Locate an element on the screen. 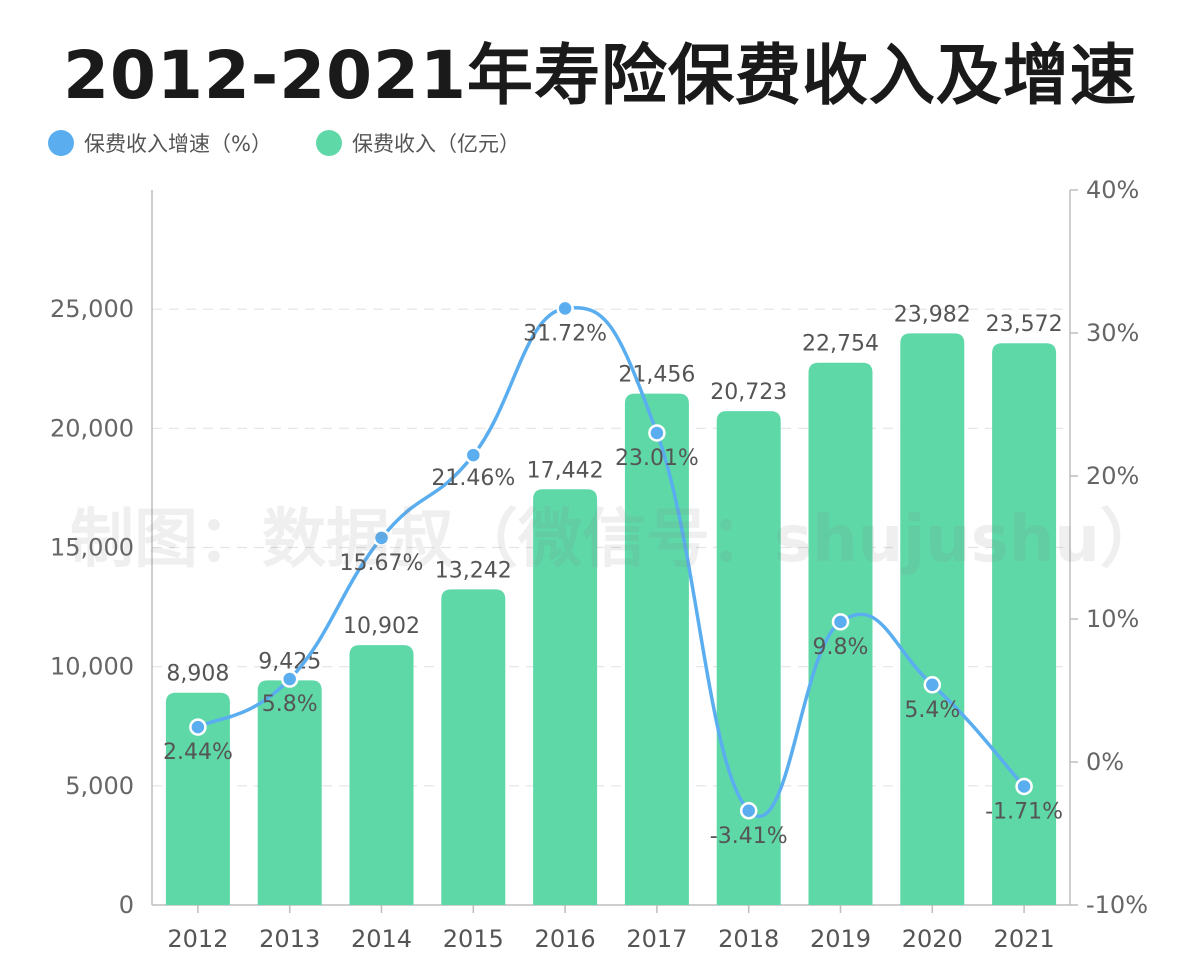 The width and height of the screenshot is (1200, 980). line-value-label: 2.44% is located at coordinates (198, 752).